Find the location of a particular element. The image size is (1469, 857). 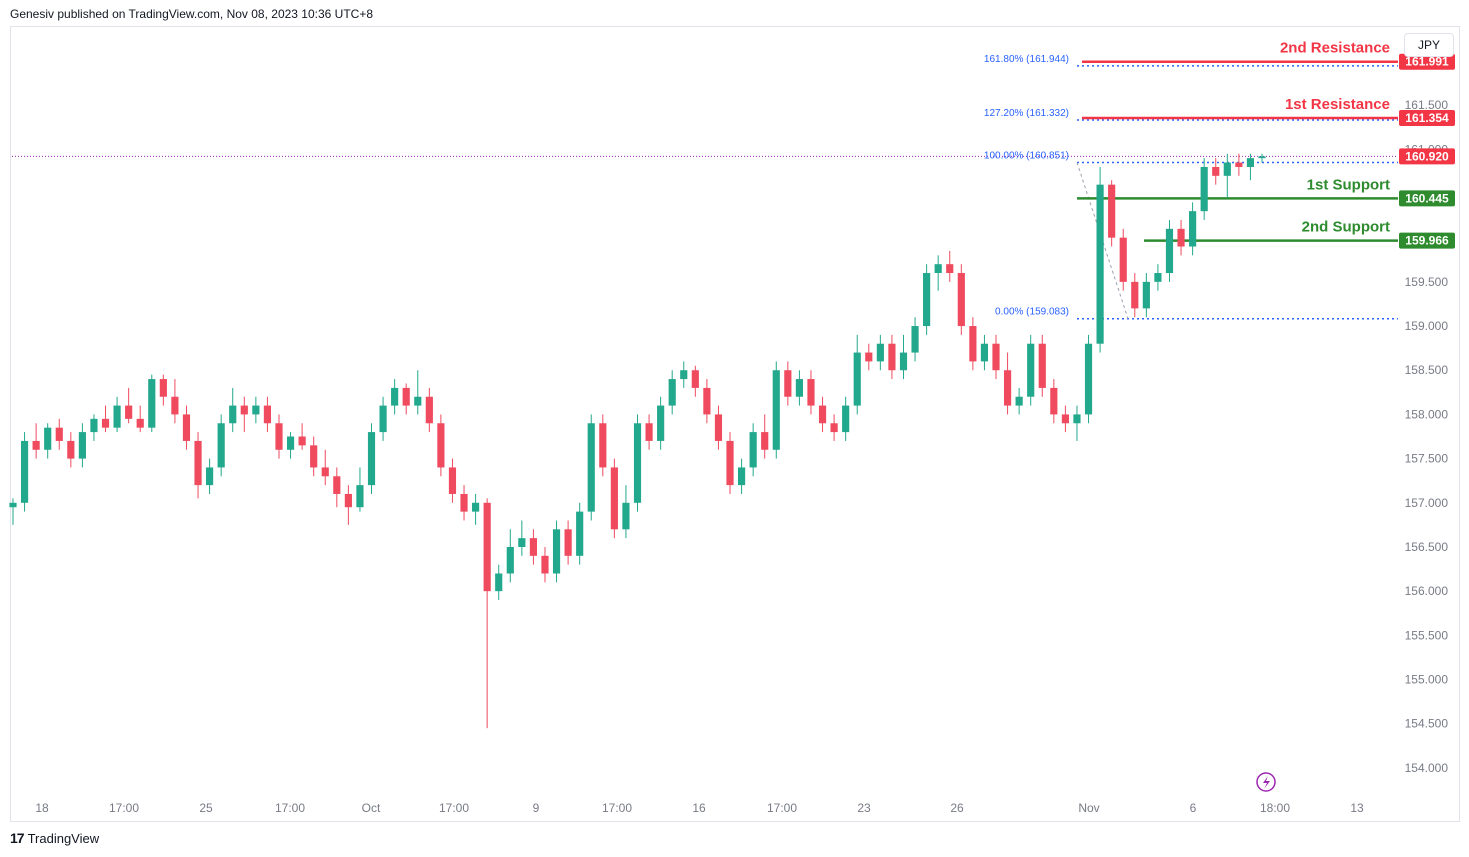

last-price-badge-label: 160.920 is located at coordinates (1427, 156).